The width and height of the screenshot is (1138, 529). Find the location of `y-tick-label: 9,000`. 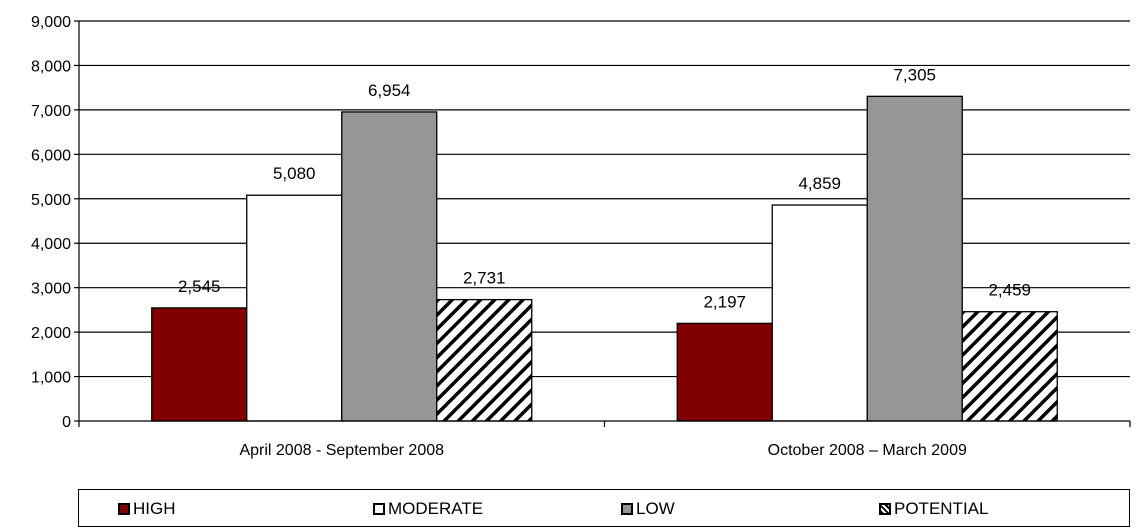

y-tick-label: 9,000 is located at coordinates (51, 22).